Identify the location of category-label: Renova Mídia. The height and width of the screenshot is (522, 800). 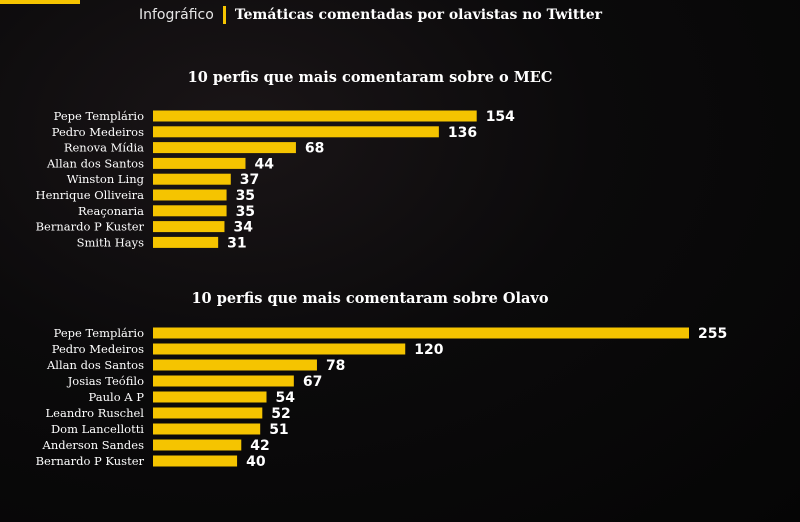
(104, 148).